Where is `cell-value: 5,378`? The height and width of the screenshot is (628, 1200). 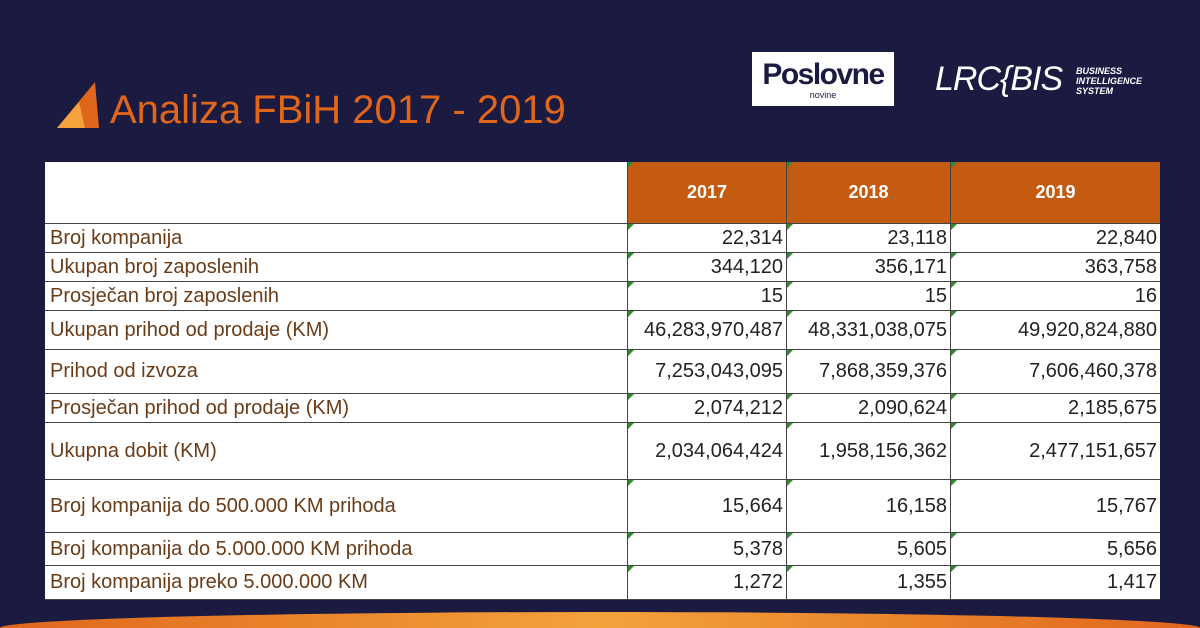 cell-value: 5,378 is located at coordinates (707, 549).